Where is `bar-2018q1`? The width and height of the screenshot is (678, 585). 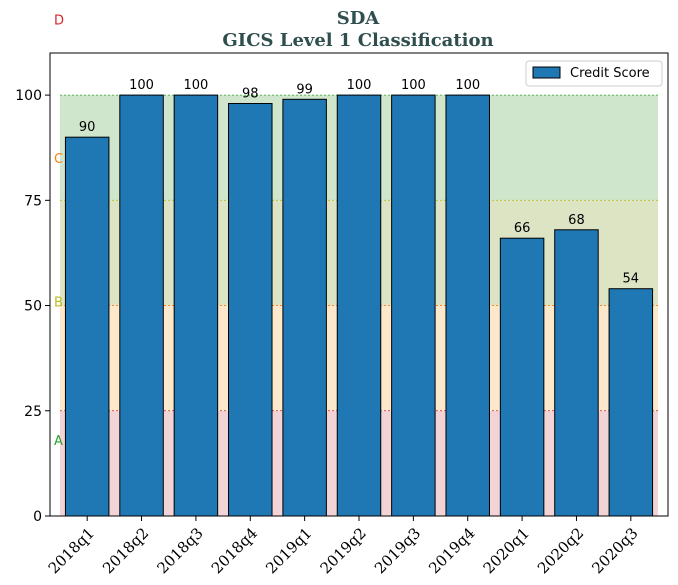
bar-2018q1 is located at coordinates (87, 326).